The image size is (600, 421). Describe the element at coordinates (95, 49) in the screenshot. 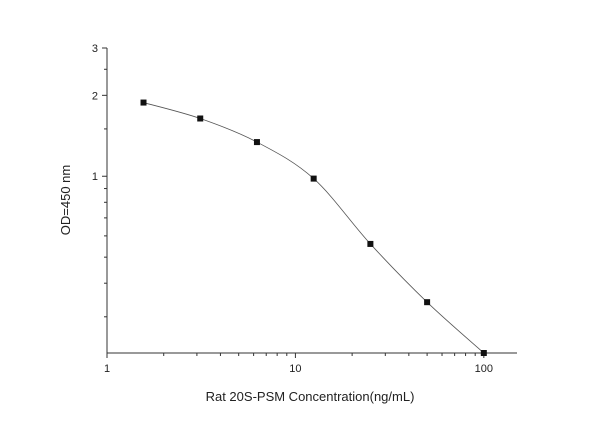

I see `y-tick-label: 3` at that location.